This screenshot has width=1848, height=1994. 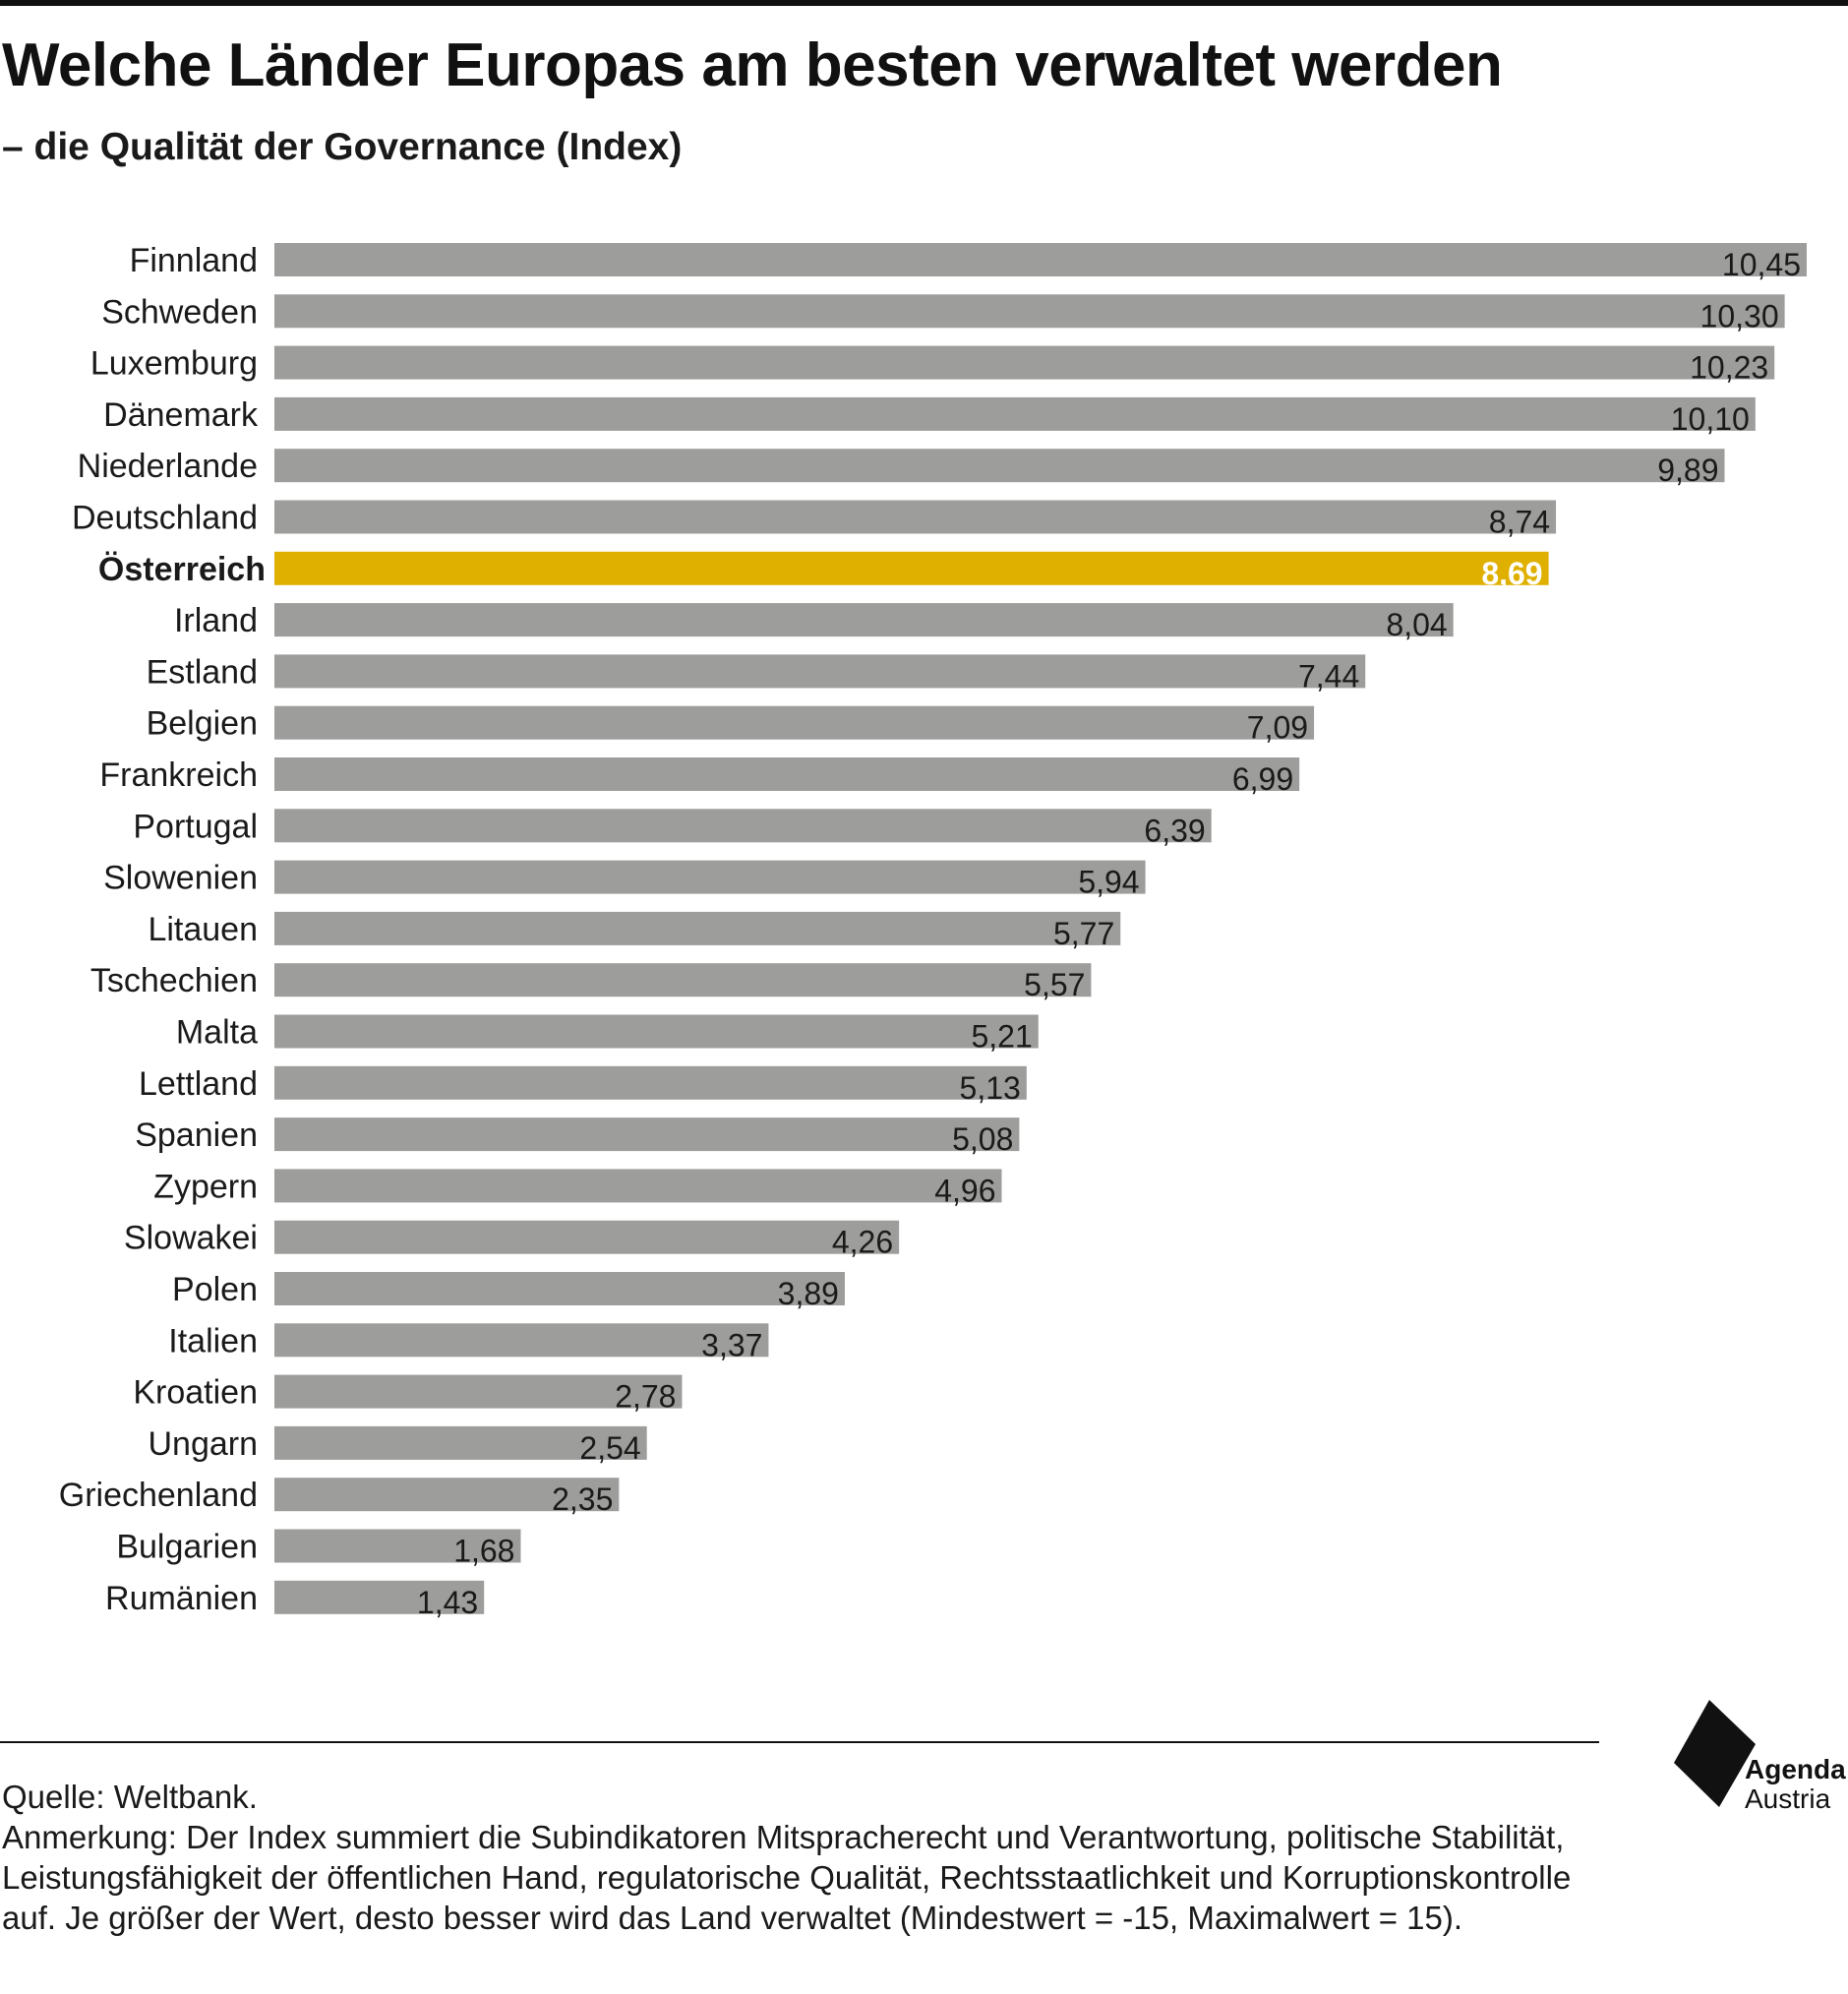 I want to click on category-label: Niederlande, so click(x=168, y=466).